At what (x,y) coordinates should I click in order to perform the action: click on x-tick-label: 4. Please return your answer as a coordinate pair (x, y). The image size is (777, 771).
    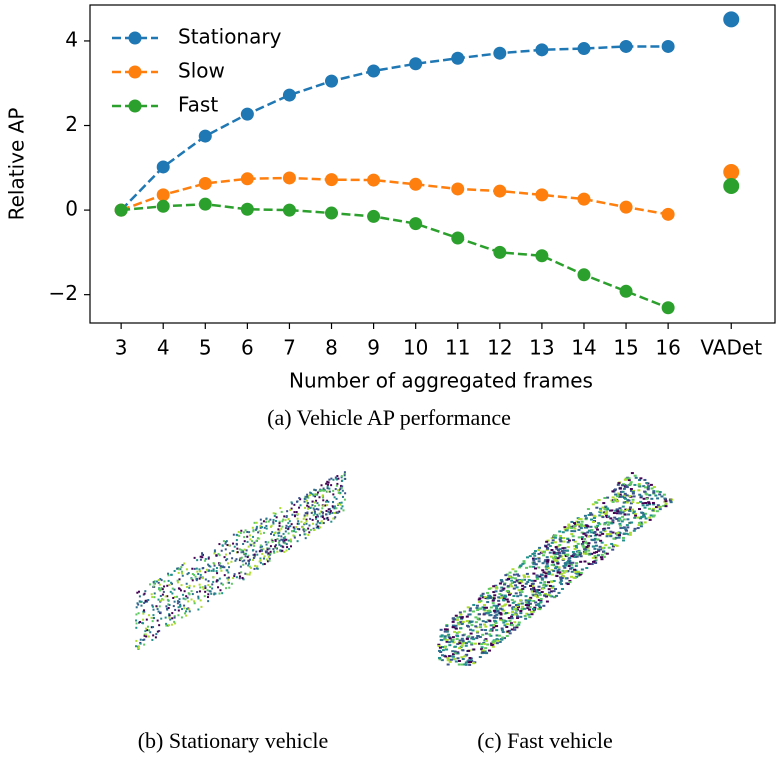
    Looking at the image, I should click on (163, 348).